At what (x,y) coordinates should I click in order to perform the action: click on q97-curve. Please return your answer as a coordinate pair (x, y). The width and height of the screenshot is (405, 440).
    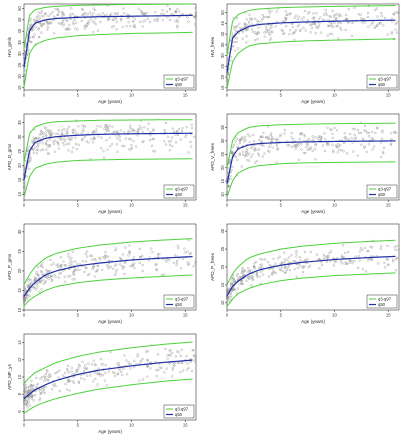
    Looking at the image, I should click on (108, 26).